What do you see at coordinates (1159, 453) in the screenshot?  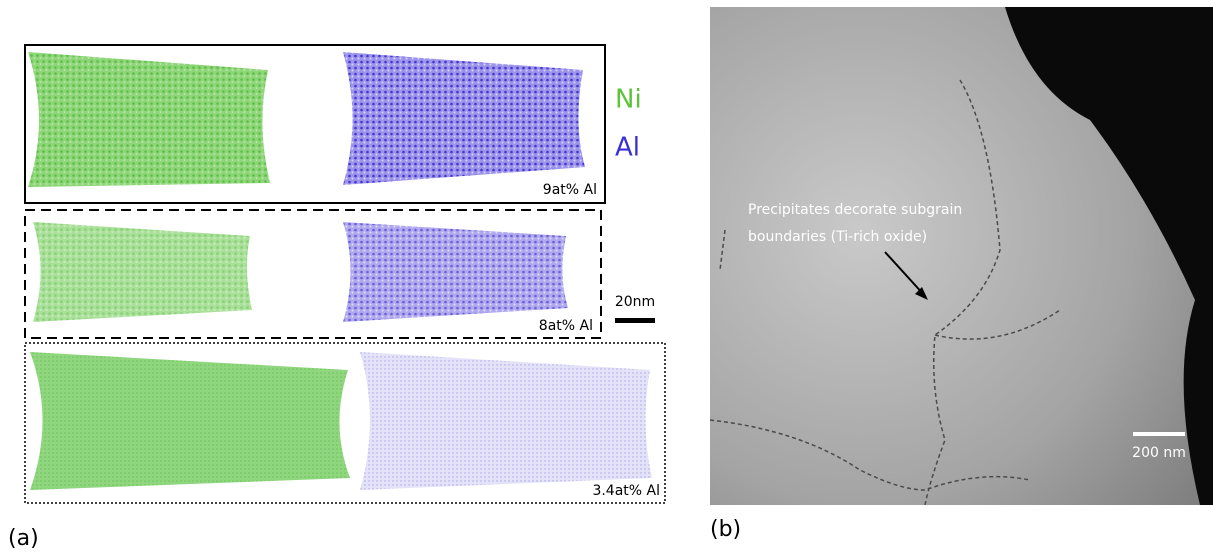 I see `scale-bar-label: 200 nm` at bounding box center [1159, 453].